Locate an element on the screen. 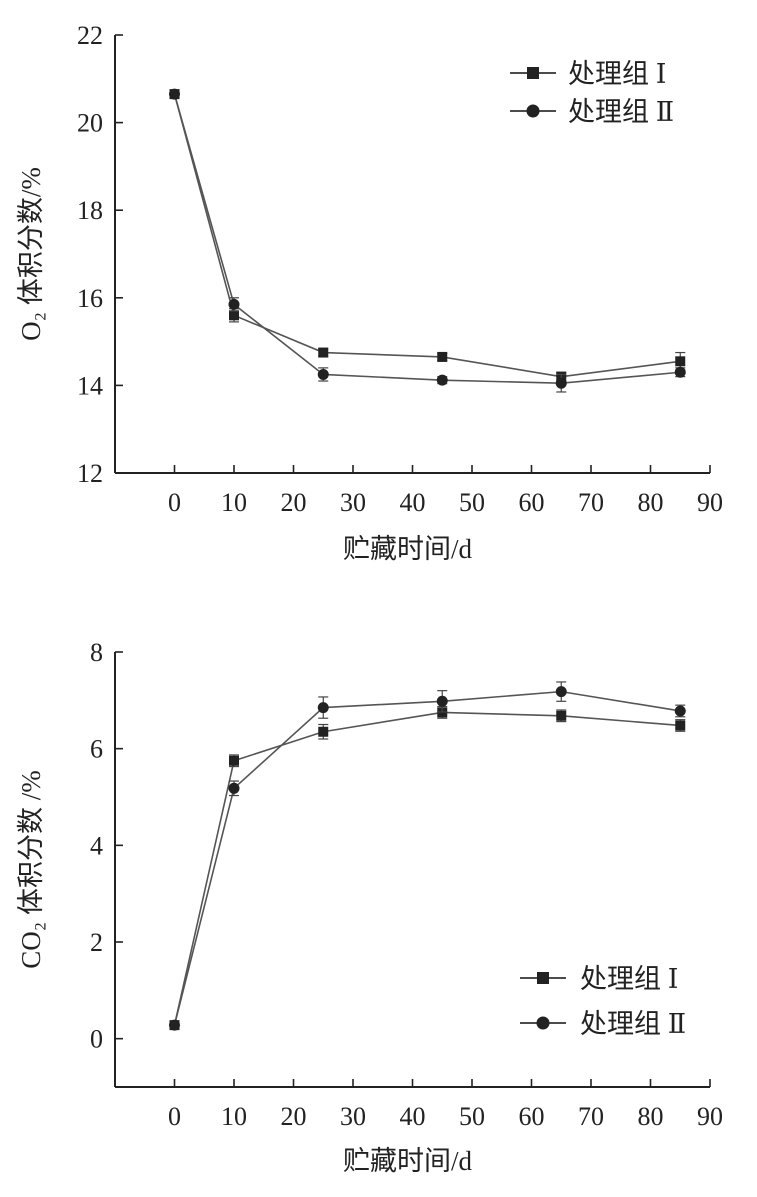  y-tick-label: 0 is located at coordinates (96, 1039).